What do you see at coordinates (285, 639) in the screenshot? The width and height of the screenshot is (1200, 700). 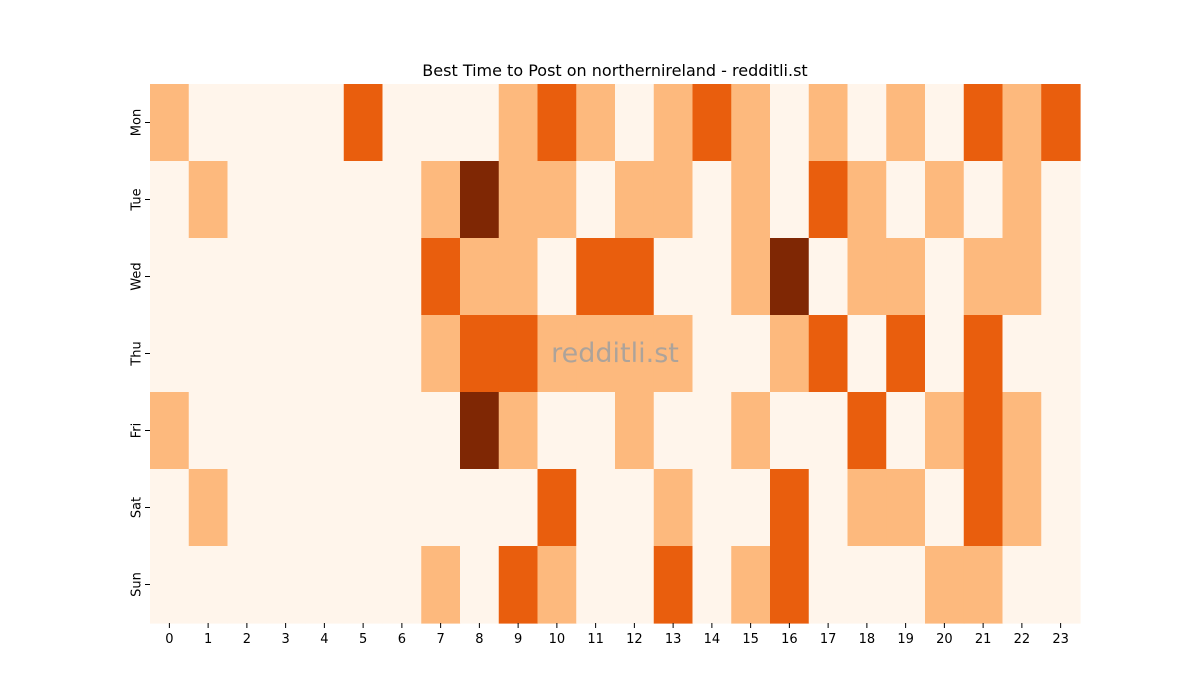 I see `x-tick-label: 3` at bounding box center [285, 639].